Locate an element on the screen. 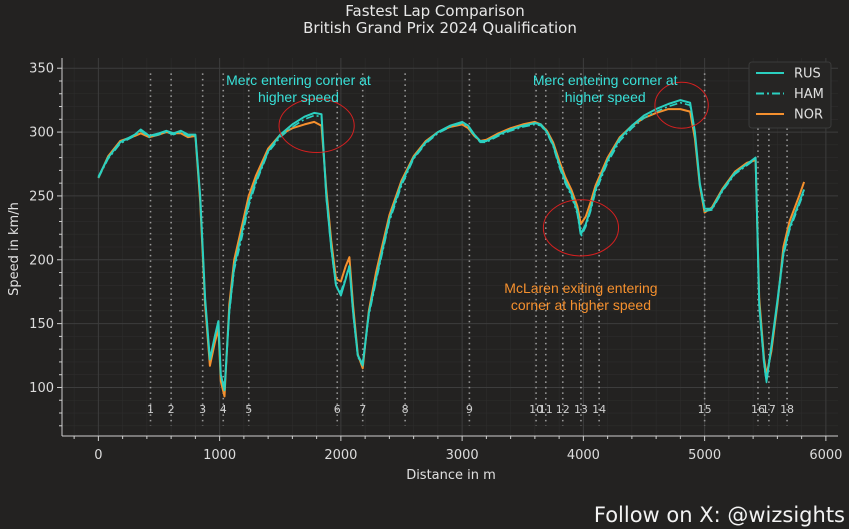 This screenshot has width=849, height=529. corner-label: 13 is located at coordinates (581, 409).